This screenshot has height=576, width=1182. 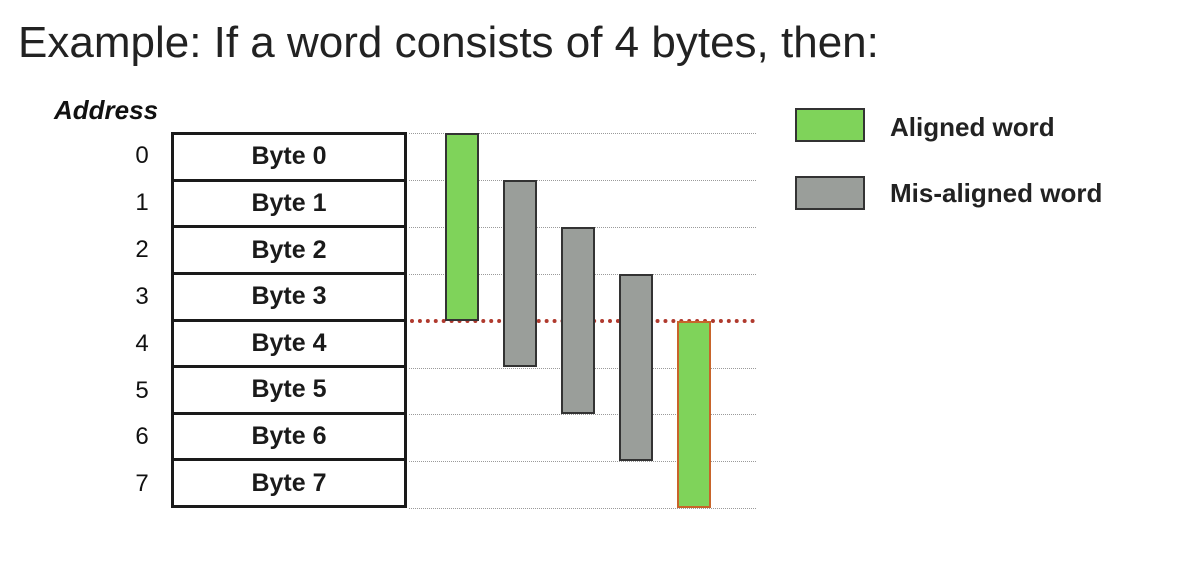 What do you see at coordinates (289, 205) in the screenshot?
I see `memory-byte-cell: Byte 1` at bounding box center [289, 205].